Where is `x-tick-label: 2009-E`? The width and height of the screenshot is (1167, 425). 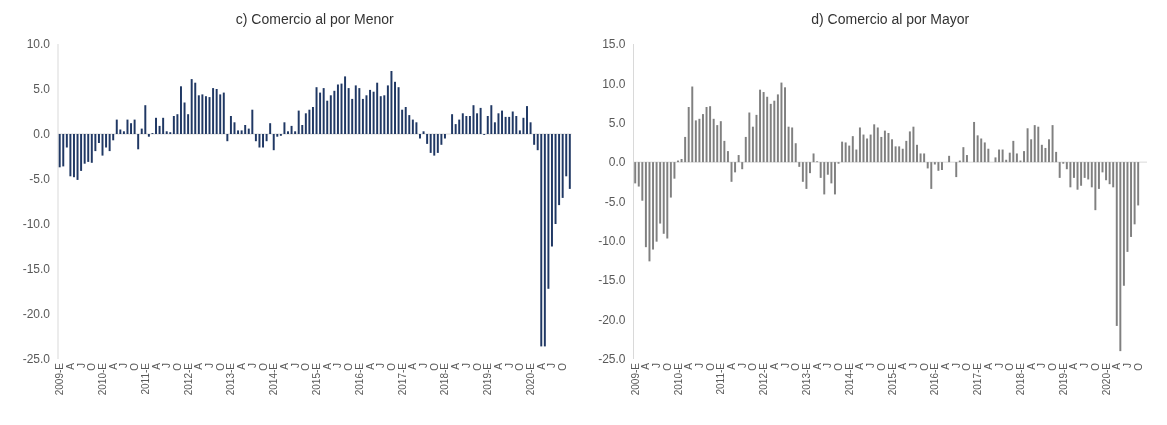
x-tick-label: 2009-E is located at coordinates (60, 379).